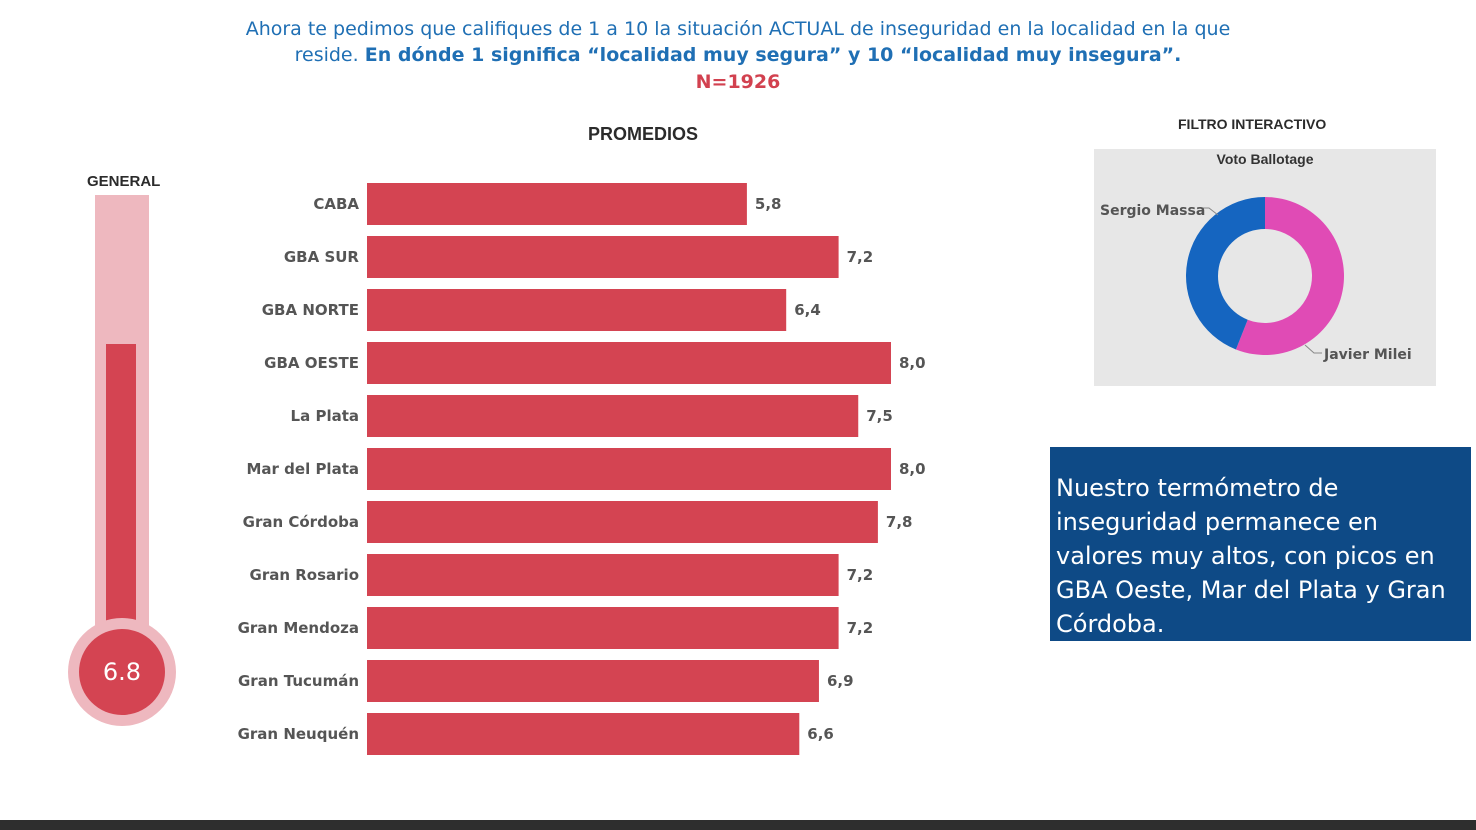 The image size is (1476, 830). What do you see at coordinates (1367, 355) in the screenshot?
I see `donut-label-milei: Javier Milei` at bounding box center [1367, 355].